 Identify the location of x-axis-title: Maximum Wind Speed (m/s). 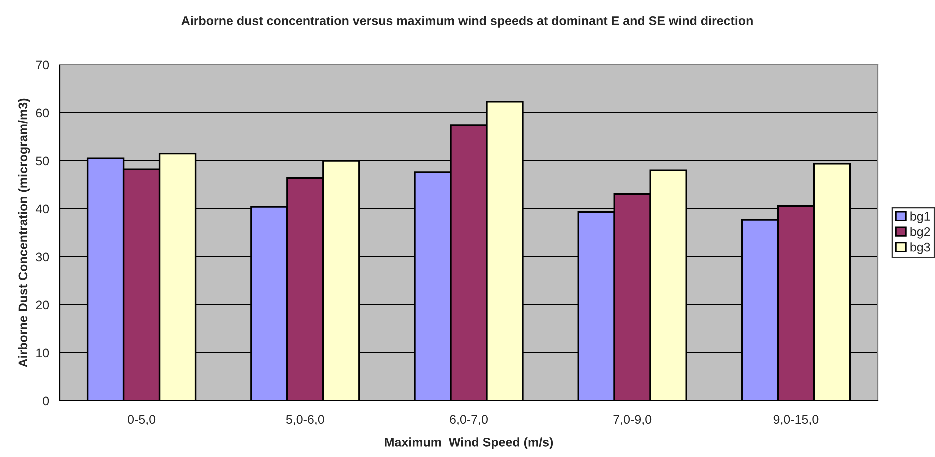
(469, 444).